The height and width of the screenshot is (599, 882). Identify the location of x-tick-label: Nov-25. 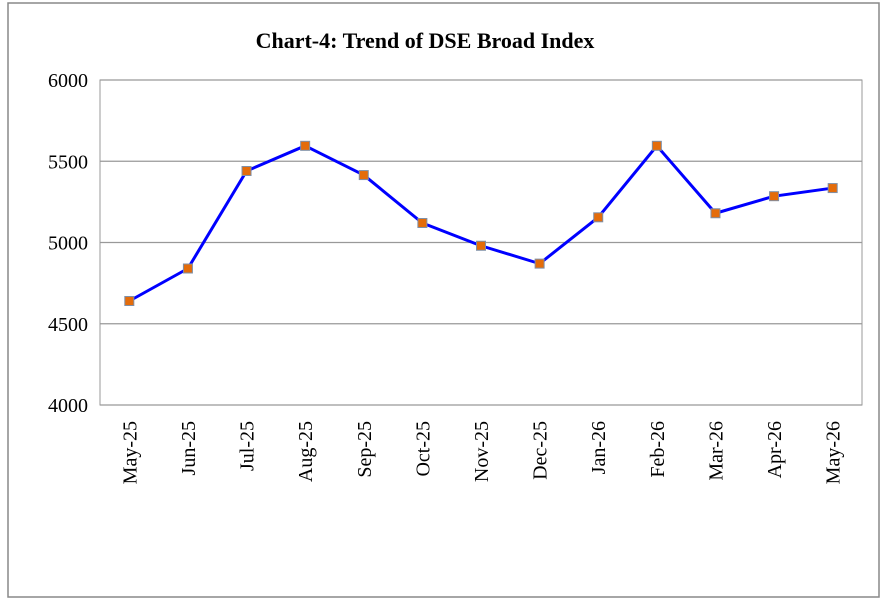
(482, 451).